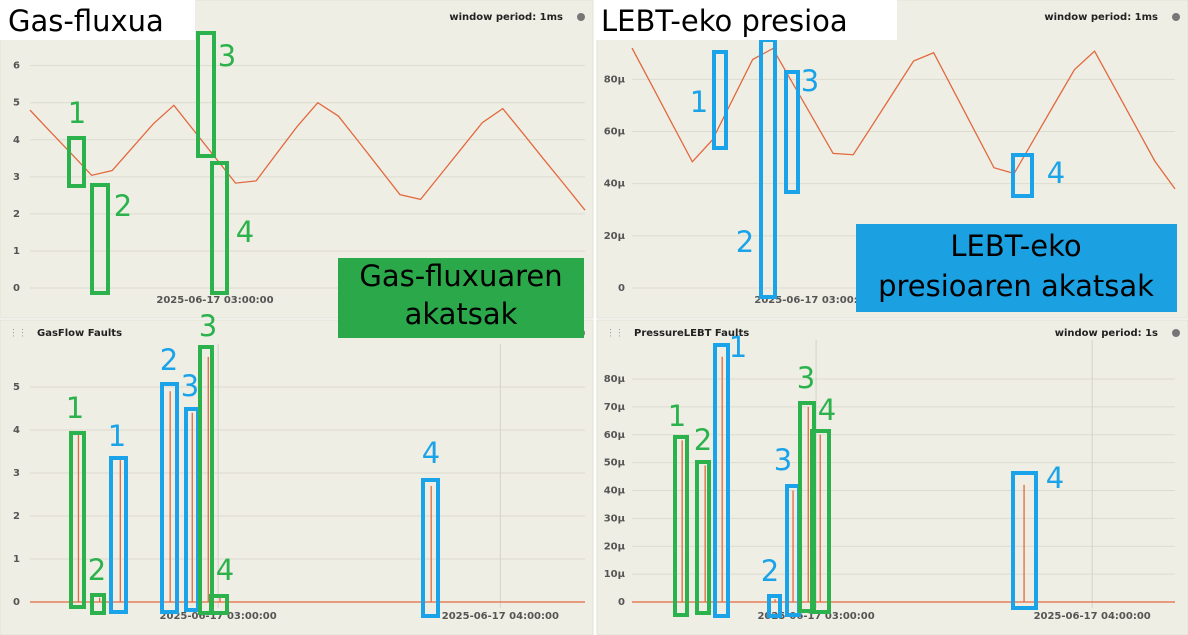  Describe the element at coordinates (724, 21) in the screenshot. I see `overlay-title: LEBT-eko presioa` at that location.